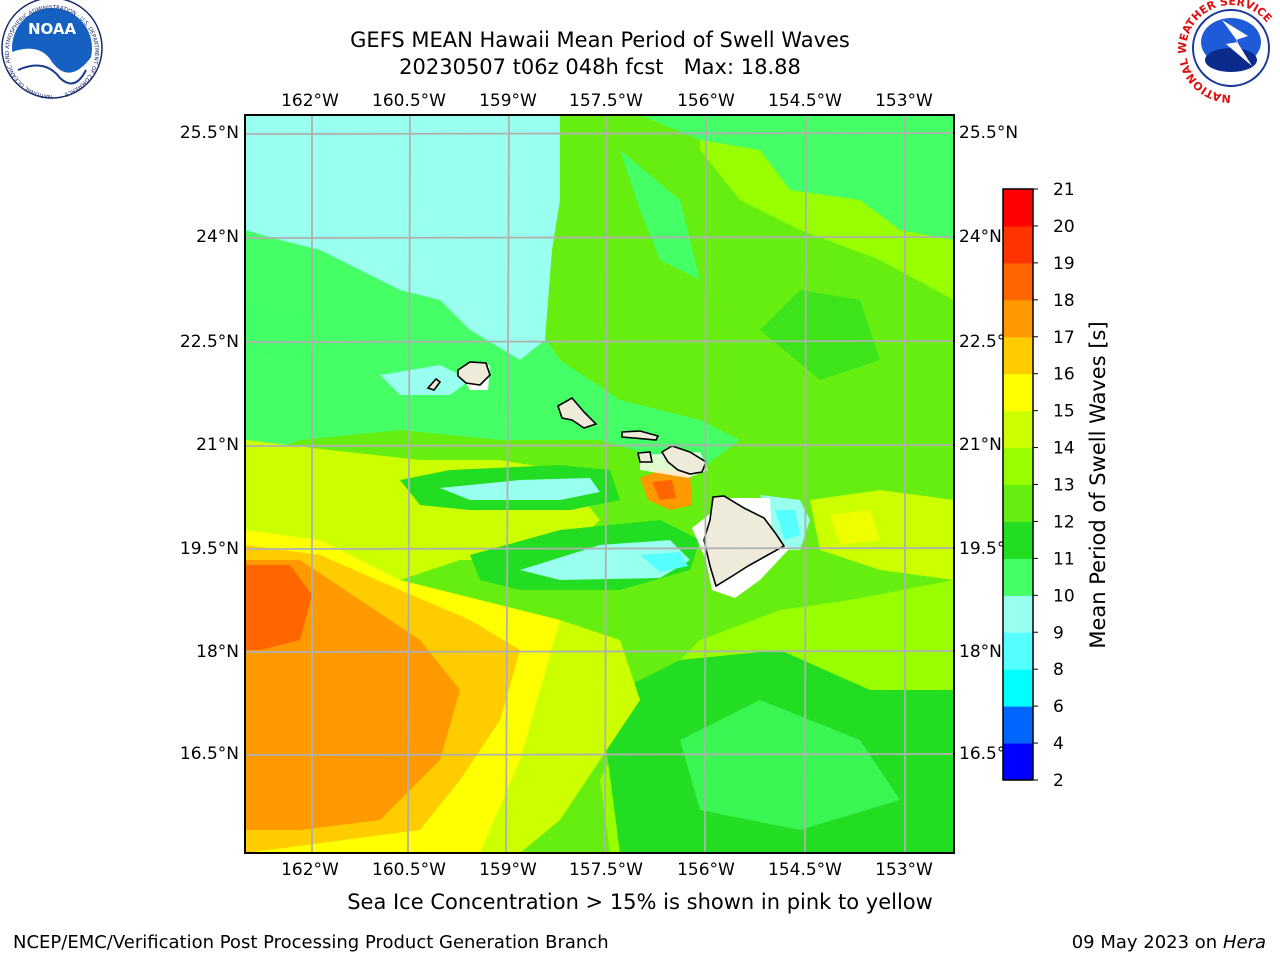  What do you see at coordinates (1098, 484) in the screenshot?
I see `colorbar-label: Mean Period of Swell Waves [s]` at bounding box center [1098, 484].